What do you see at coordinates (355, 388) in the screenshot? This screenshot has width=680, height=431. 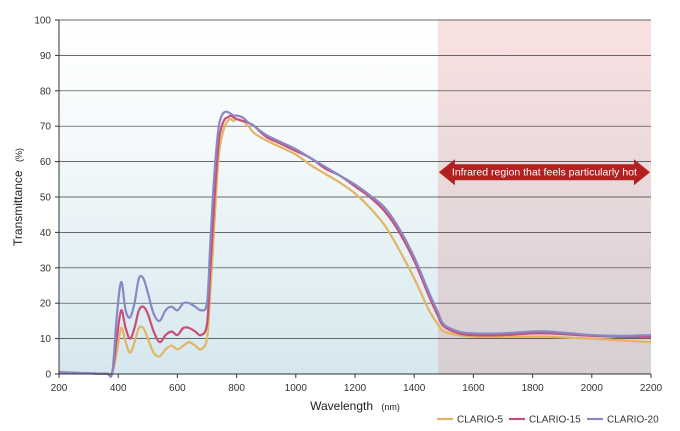 I see `x-tick-label: 1200` at bounding box center [355, 388].